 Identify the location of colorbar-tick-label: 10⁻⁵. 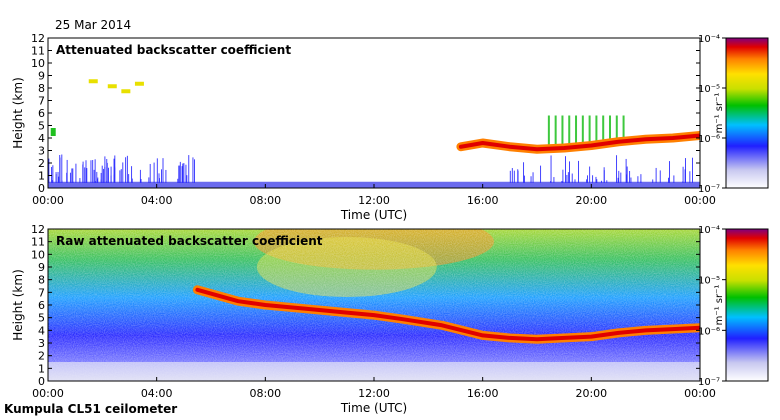
(709, 281).